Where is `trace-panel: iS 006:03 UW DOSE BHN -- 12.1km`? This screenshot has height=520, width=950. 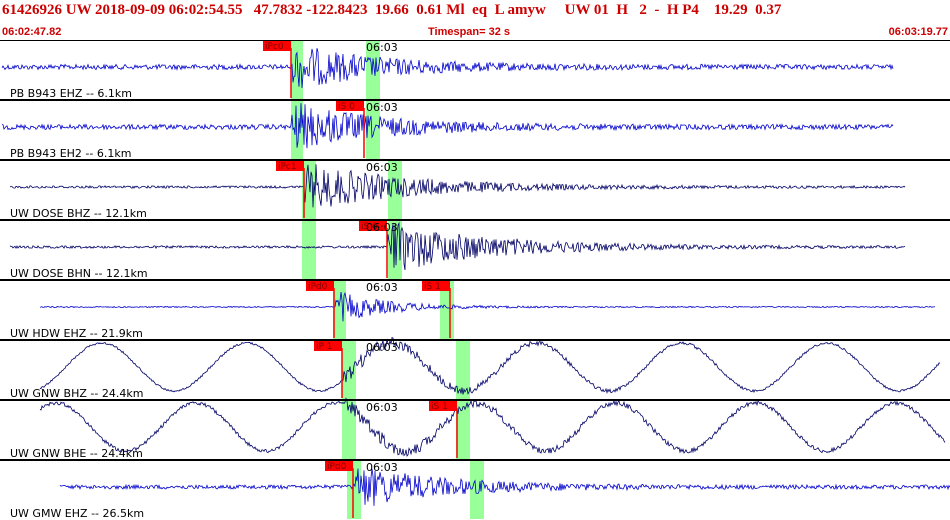 trace-panel: iS 006:03 UW DOSE BHN -- 12.1km is located at coordinates (475, 249).